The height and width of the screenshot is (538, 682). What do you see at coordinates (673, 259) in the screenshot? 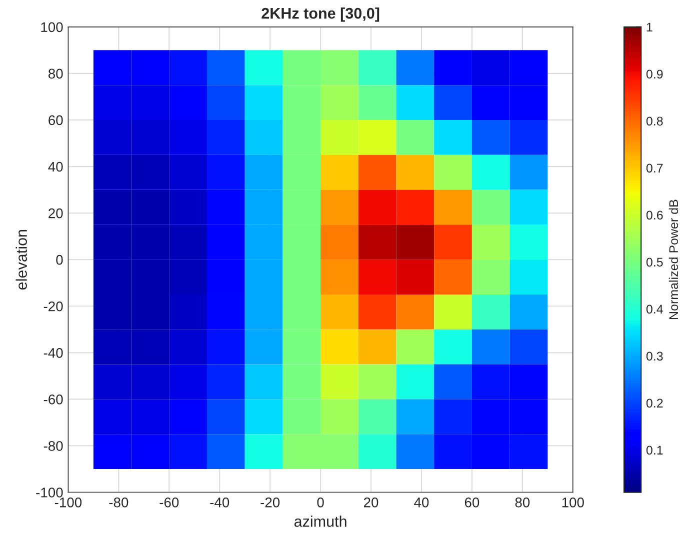
I see `color-bar-title: Normalized Power dB` at bounding box center [673, 259].